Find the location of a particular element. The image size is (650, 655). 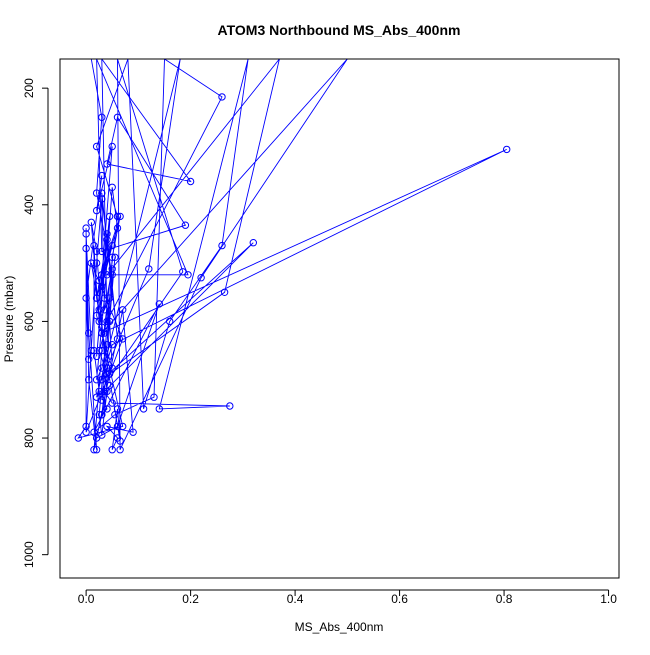

x-axis-label: MS_Abs_400nm is located at coordinates (339, 627).